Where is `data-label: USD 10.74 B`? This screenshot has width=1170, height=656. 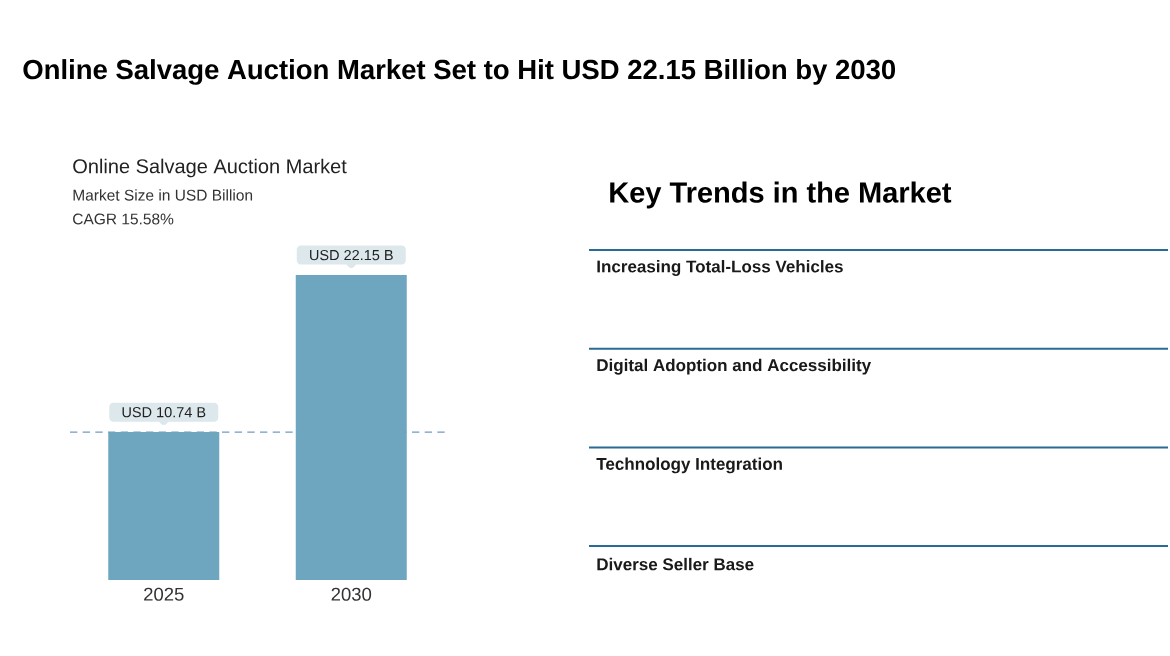 data-label: USD 10.74 B is located at coordinates (164, 412).